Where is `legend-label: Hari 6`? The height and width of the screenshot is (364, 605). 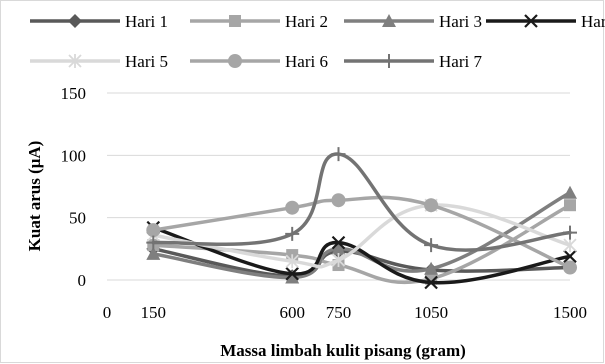
legend-label: Hari 6 is located at coordinates (306, 61).